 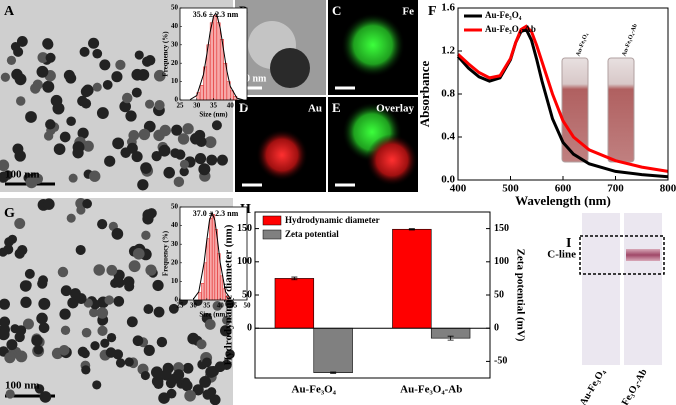 What do you see at coordinates (643, 255) in the screenshot?
I see `c-line-band` at bounding box center [643, 255].